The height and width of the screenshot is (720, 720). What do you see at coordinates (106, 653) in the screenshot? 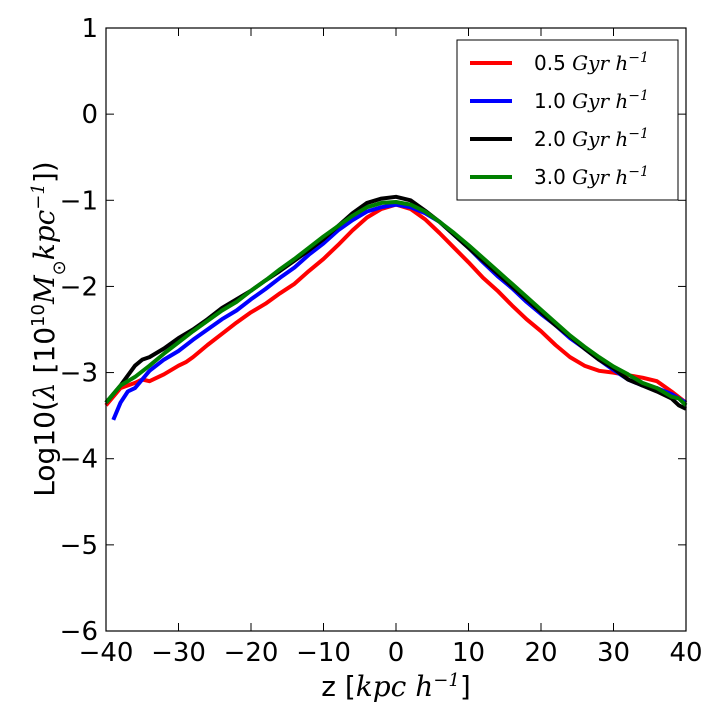
I see `x-tick-label: −40` at bounding box center [106, 653].